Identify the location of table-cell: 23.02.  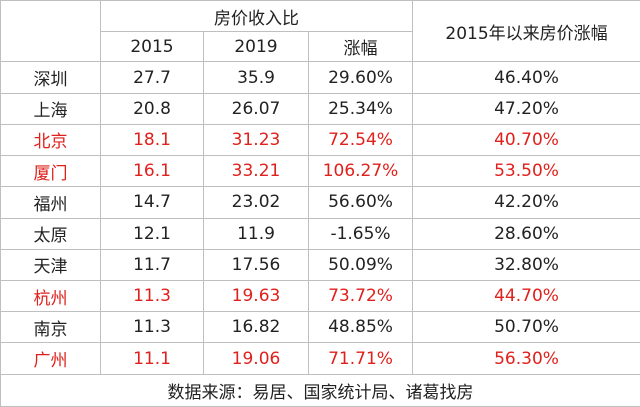
(256, 202).